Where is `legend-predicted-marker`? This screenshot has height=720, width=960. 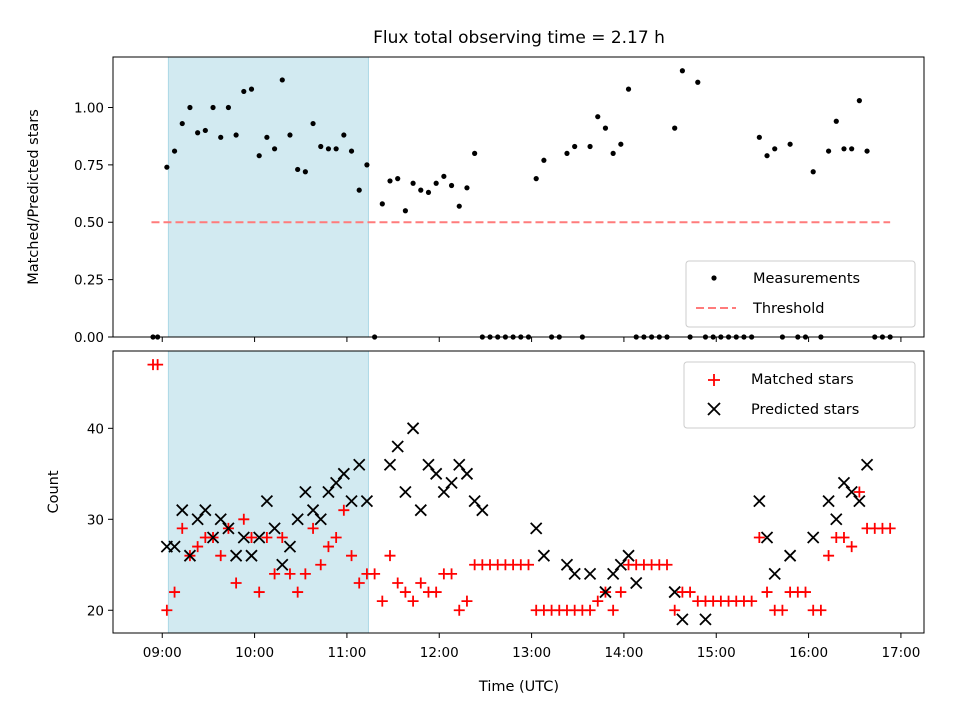
legend-predicted-marker is located at coordinates (714, 409).